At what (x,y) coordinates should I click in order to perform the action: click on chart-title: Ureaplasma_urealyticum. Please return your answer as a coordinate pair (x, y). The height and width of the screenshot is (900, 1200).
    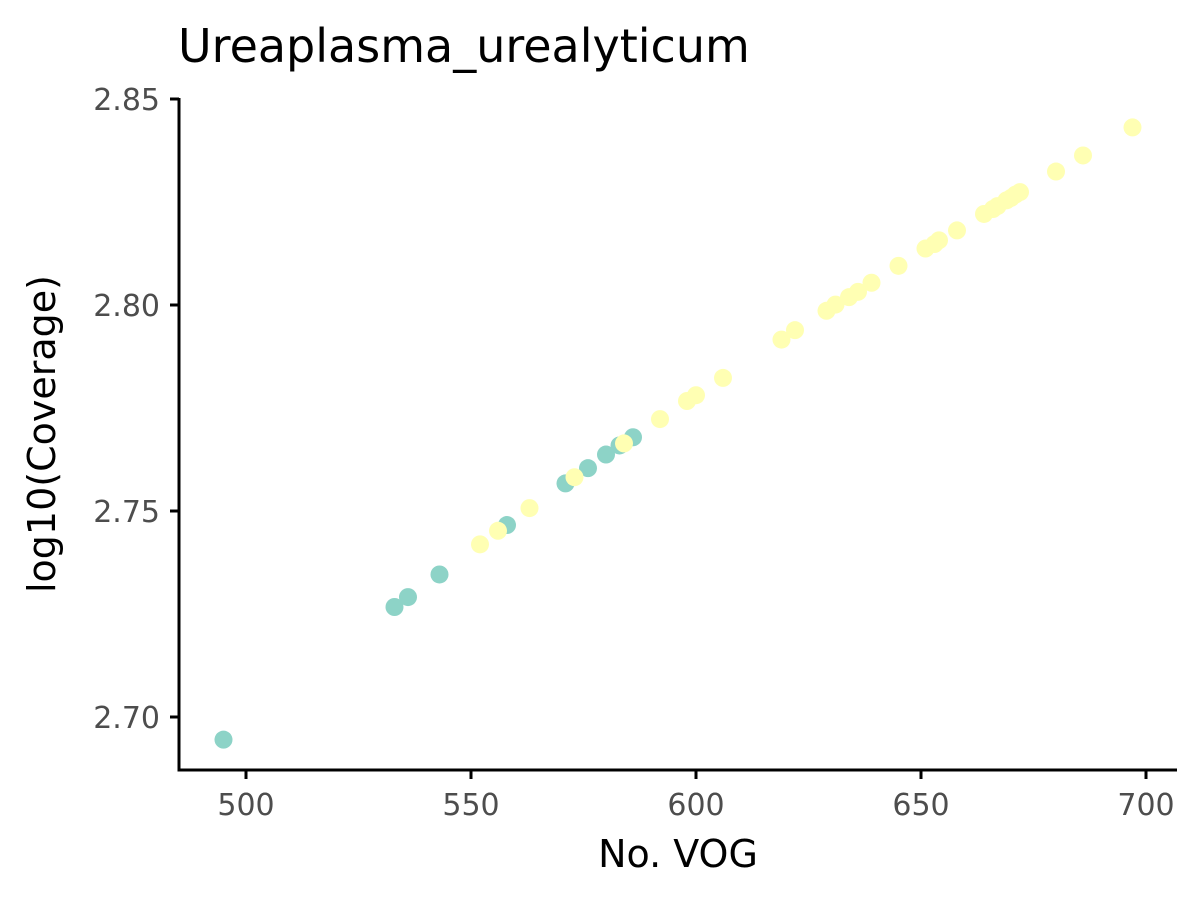
    Looking at the image, I should click on (464, 46).